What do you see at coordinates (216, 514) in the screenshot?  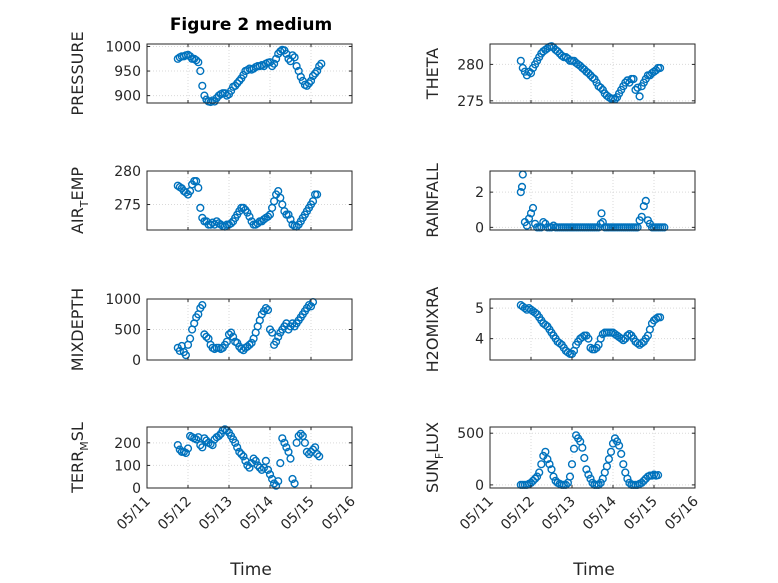 I see `x-tick-label: 05/13` at bounding box center [216, 514].